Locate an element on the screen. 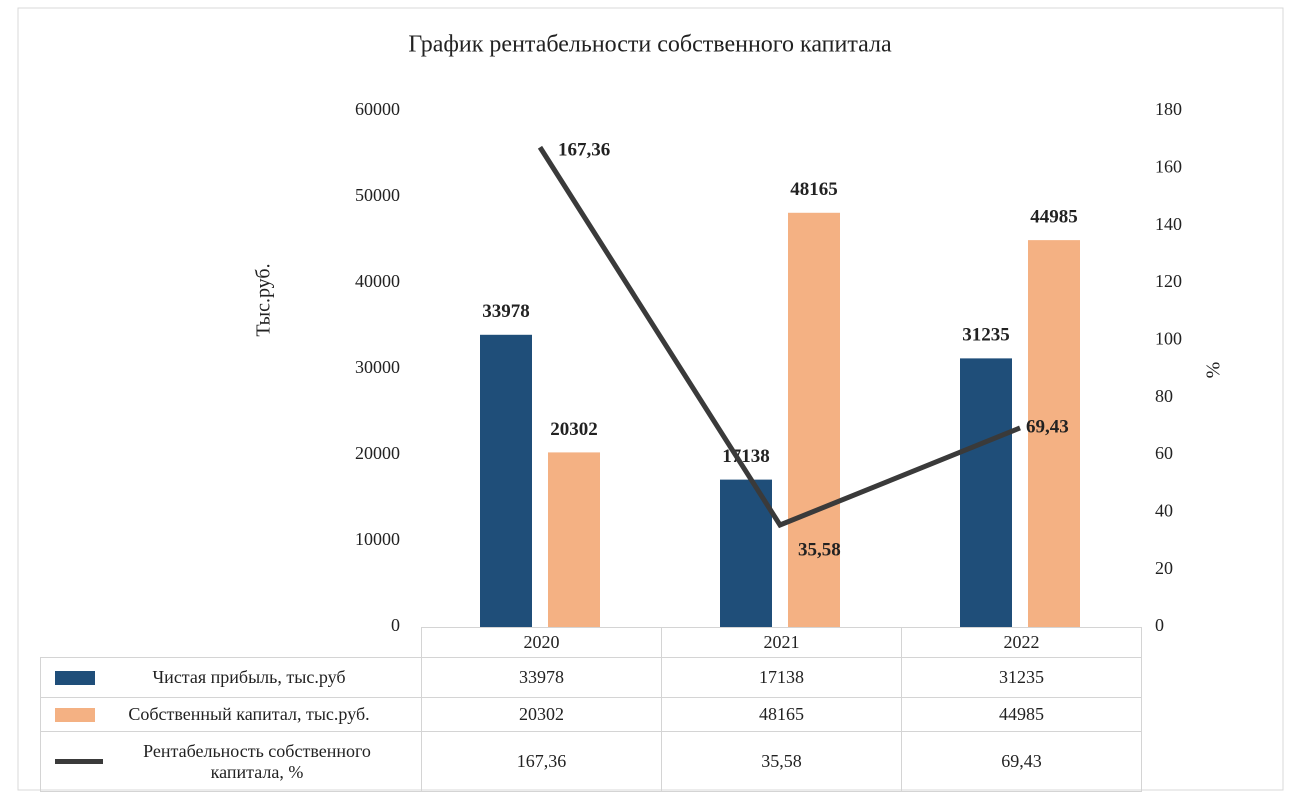  data-label: 35,58 is located at coordinates (819, 549).